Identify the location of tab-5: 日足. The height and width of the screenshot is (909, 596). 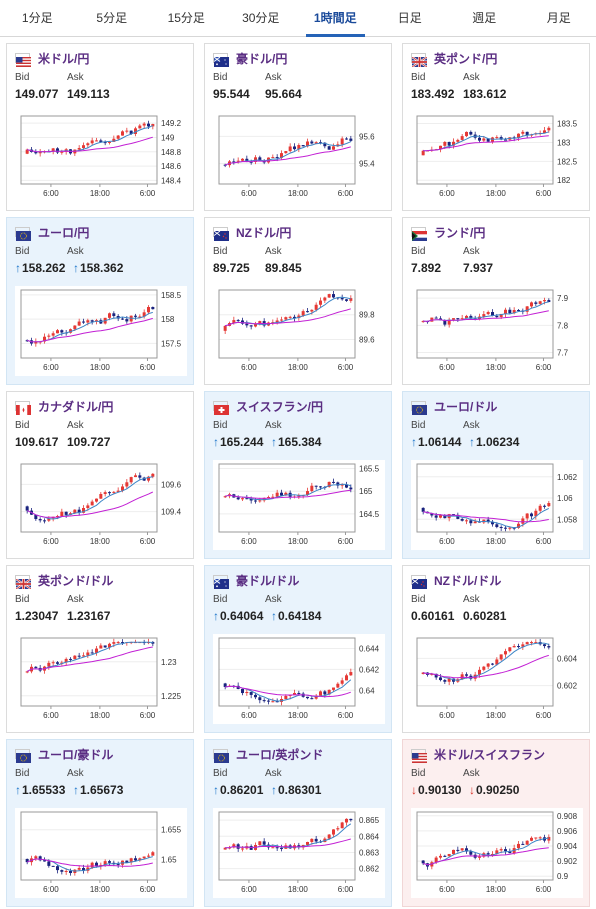
(409, 18).